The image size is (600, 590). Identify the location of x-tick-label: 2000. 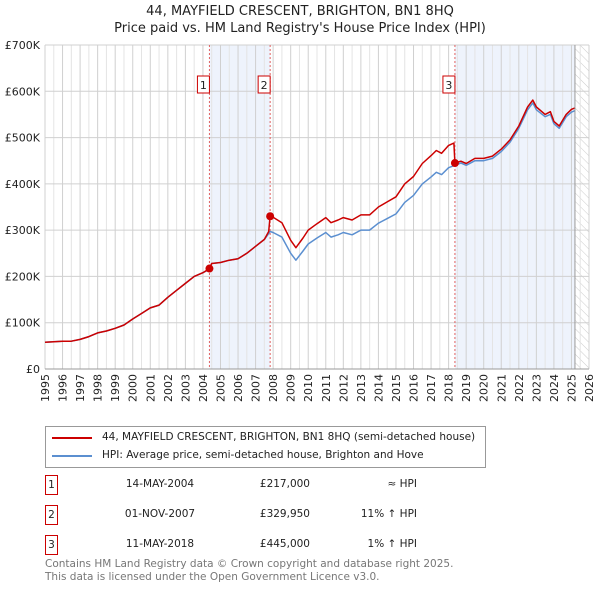
(133, 388).